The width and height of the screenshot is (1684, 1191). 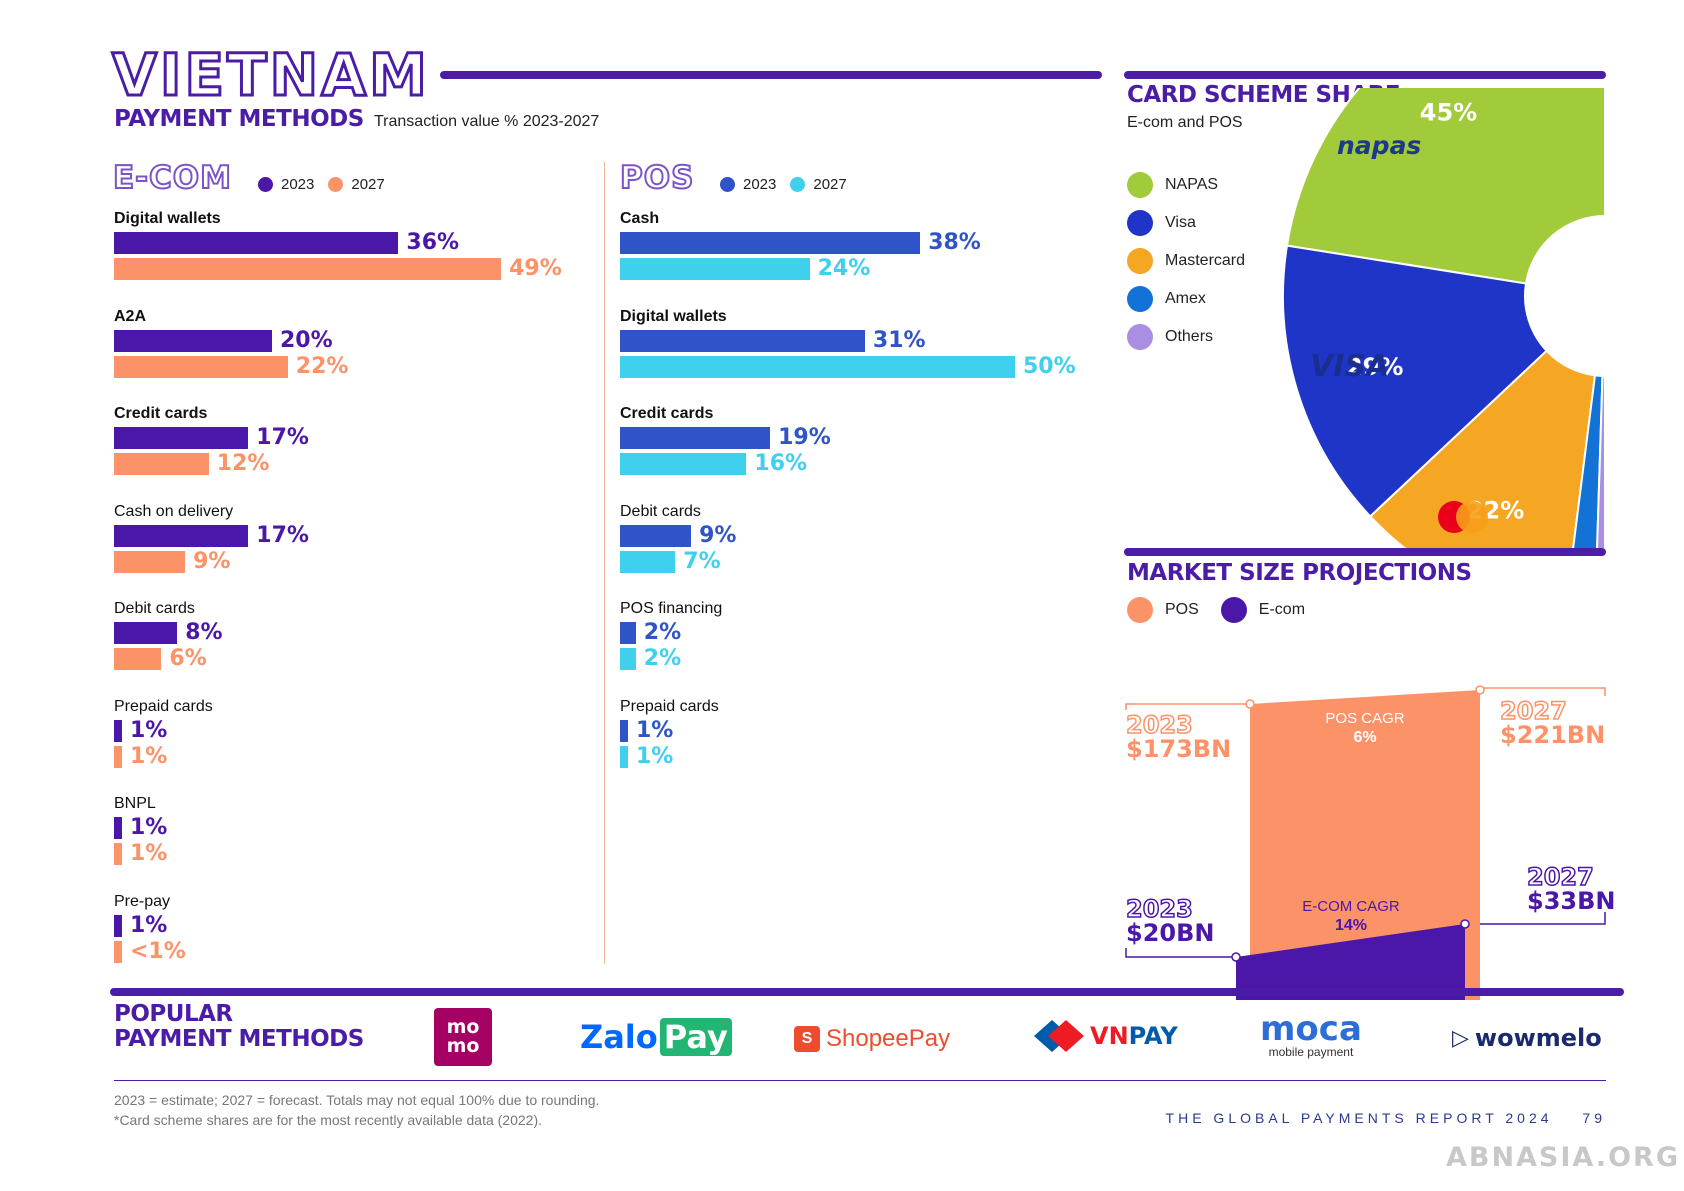 What do you see at coordinates (771, 75) in the screenshot?
I see `header-rule` at bounding box center [771, 75].